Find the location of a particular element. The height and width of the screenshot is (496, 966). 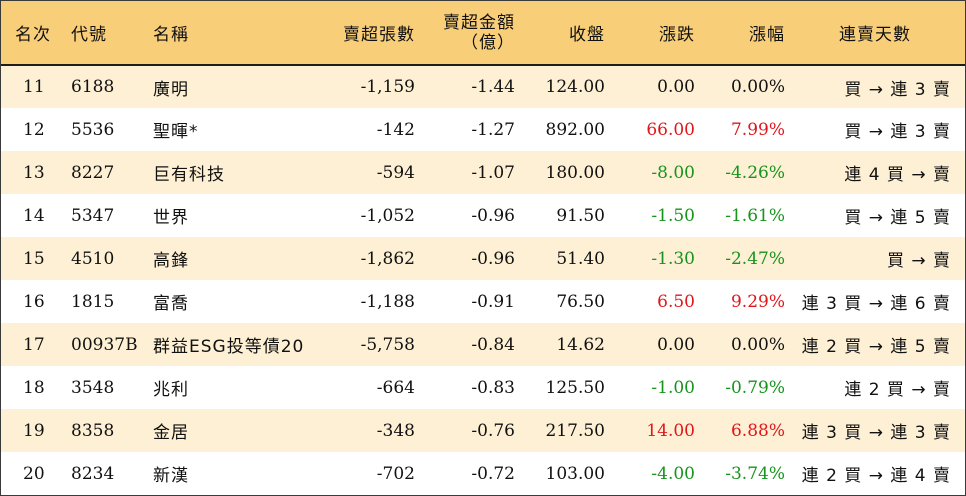

code-cell: 00937B is located at coordinates (104, 344).